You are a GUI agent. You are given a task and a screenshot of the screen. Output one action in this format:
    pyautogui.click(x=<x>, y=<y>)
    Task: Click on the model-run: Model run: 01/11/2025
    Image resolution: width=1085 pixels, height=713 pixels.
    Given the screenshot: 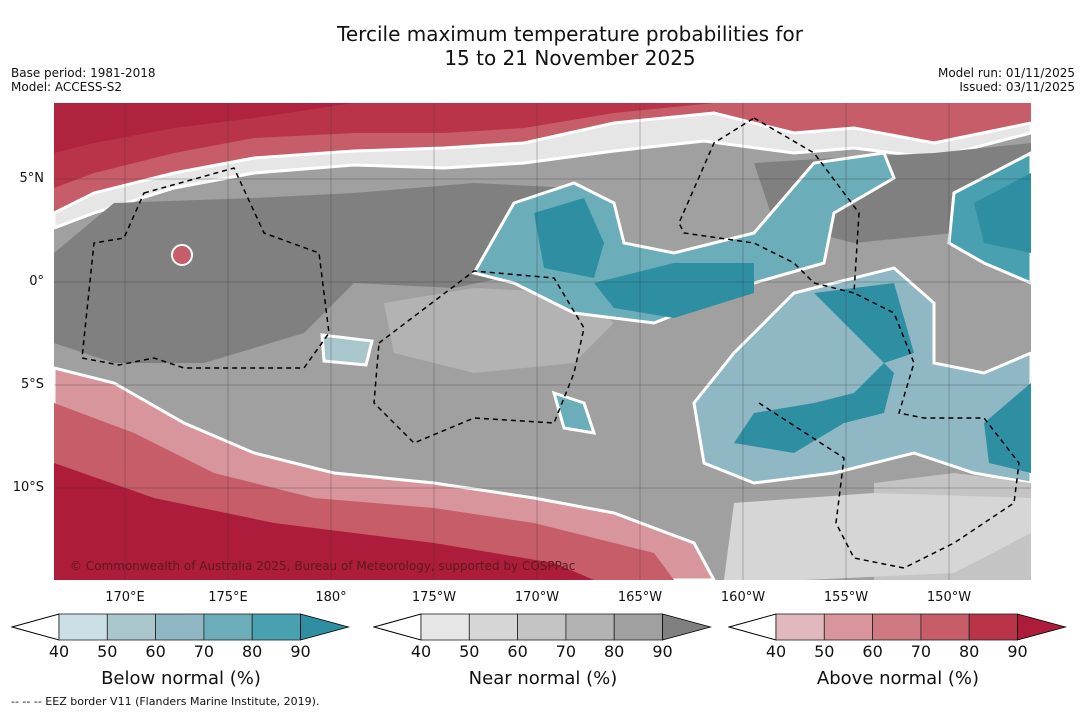 What is the action you would take?
    pyautogui.click(x=1006, y=73)
    